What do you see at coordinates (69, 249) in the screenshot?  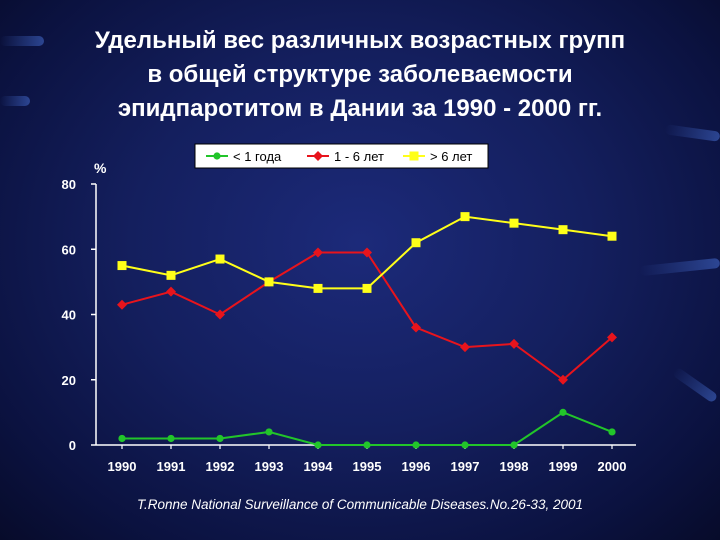 I see `y-tick-label: 60` at bounding box center [69, 249].